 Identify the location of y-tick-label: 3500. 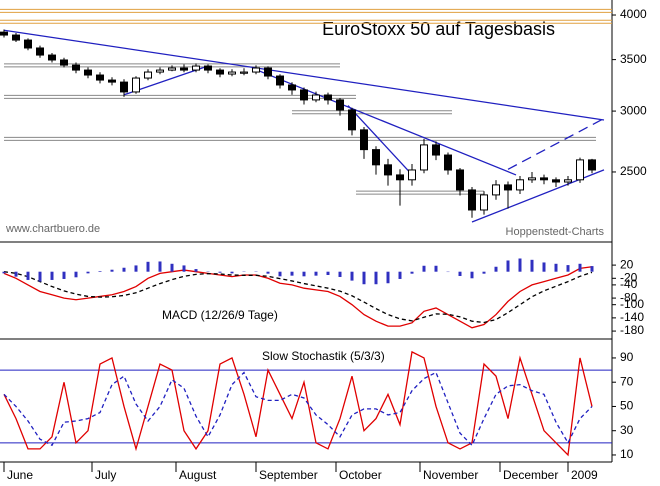
(633, 59).